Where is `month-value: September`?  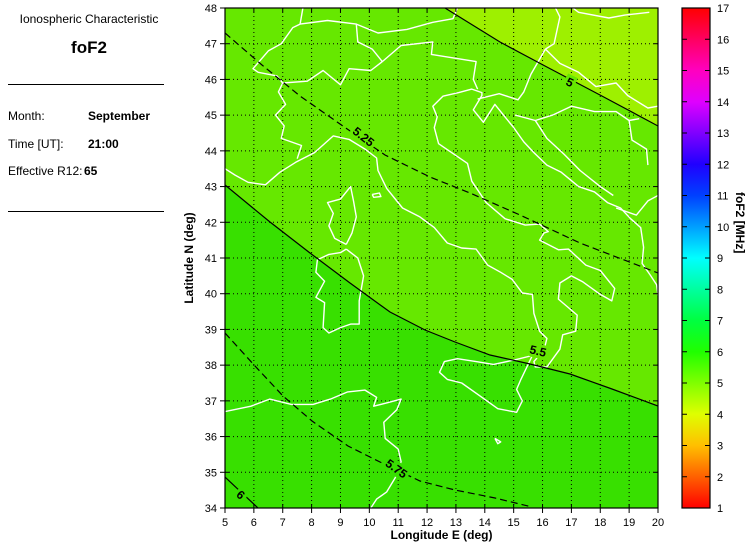 month-value: September is located at coordinates (119, 116).